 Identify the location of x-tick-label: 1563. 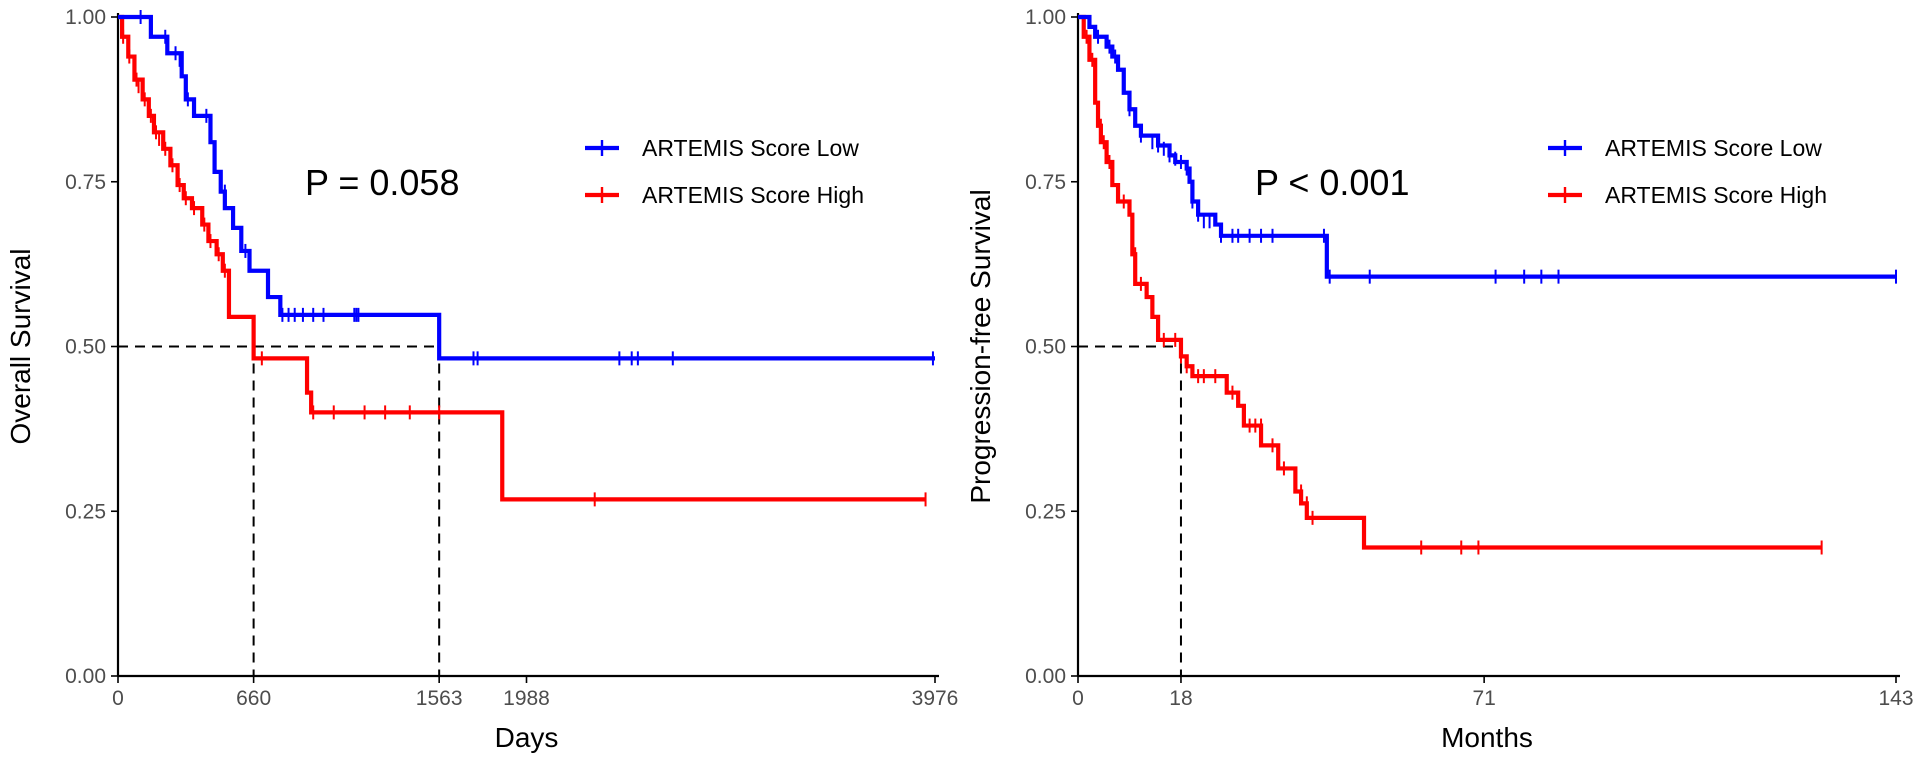
(439, 698).